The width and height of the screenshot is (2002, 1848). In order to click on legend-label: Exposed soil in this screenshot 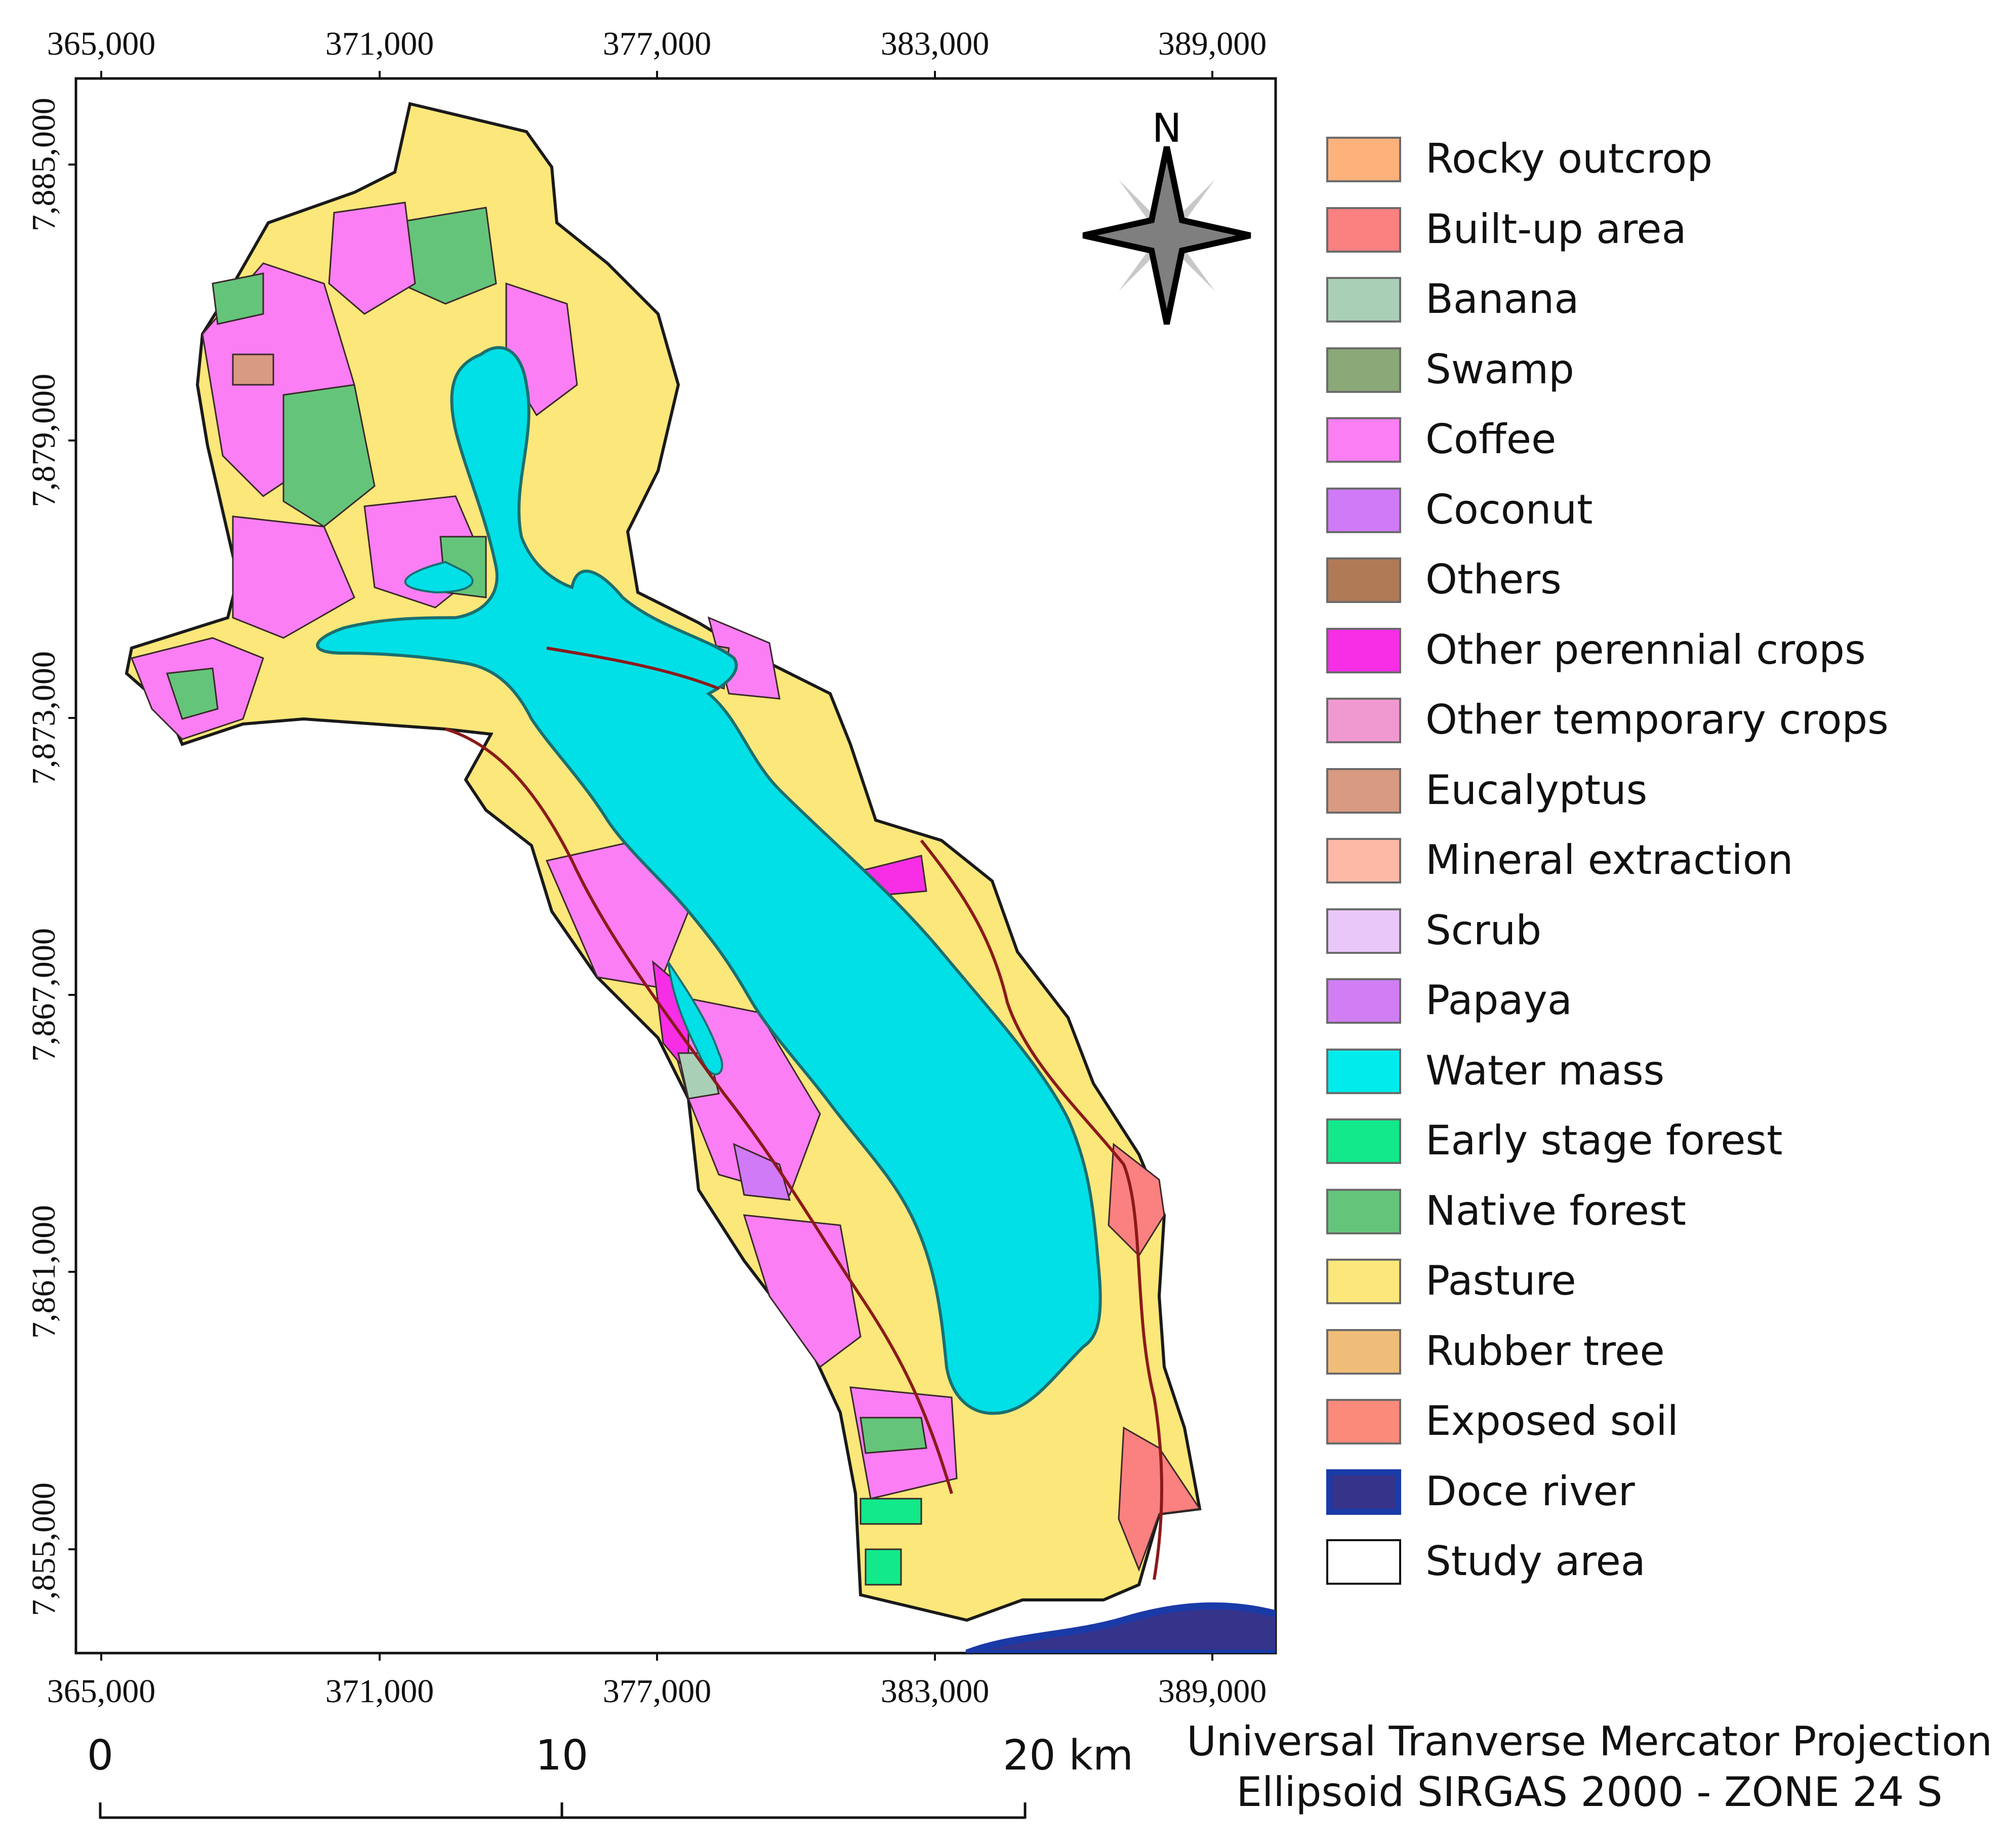, I will do `click(1552, 1420)`.